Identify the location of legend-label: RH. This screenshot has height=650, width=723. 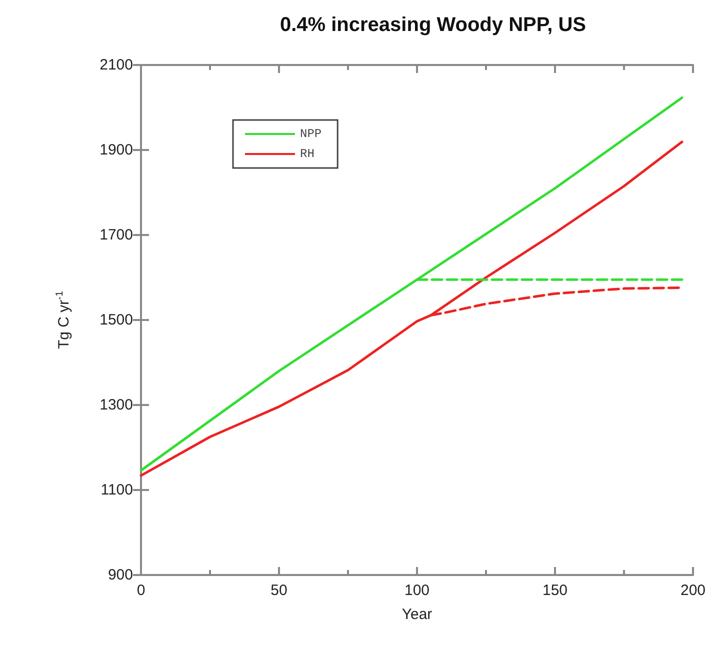
(307, 154).